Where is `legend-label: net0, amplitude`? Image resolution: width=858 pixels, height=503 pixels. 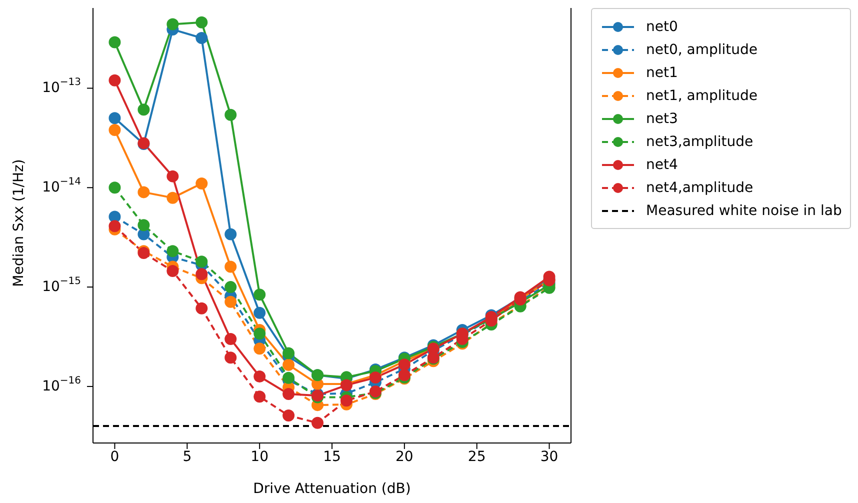 legend-label: net0, amplitude is located at coordinates (702, 50).